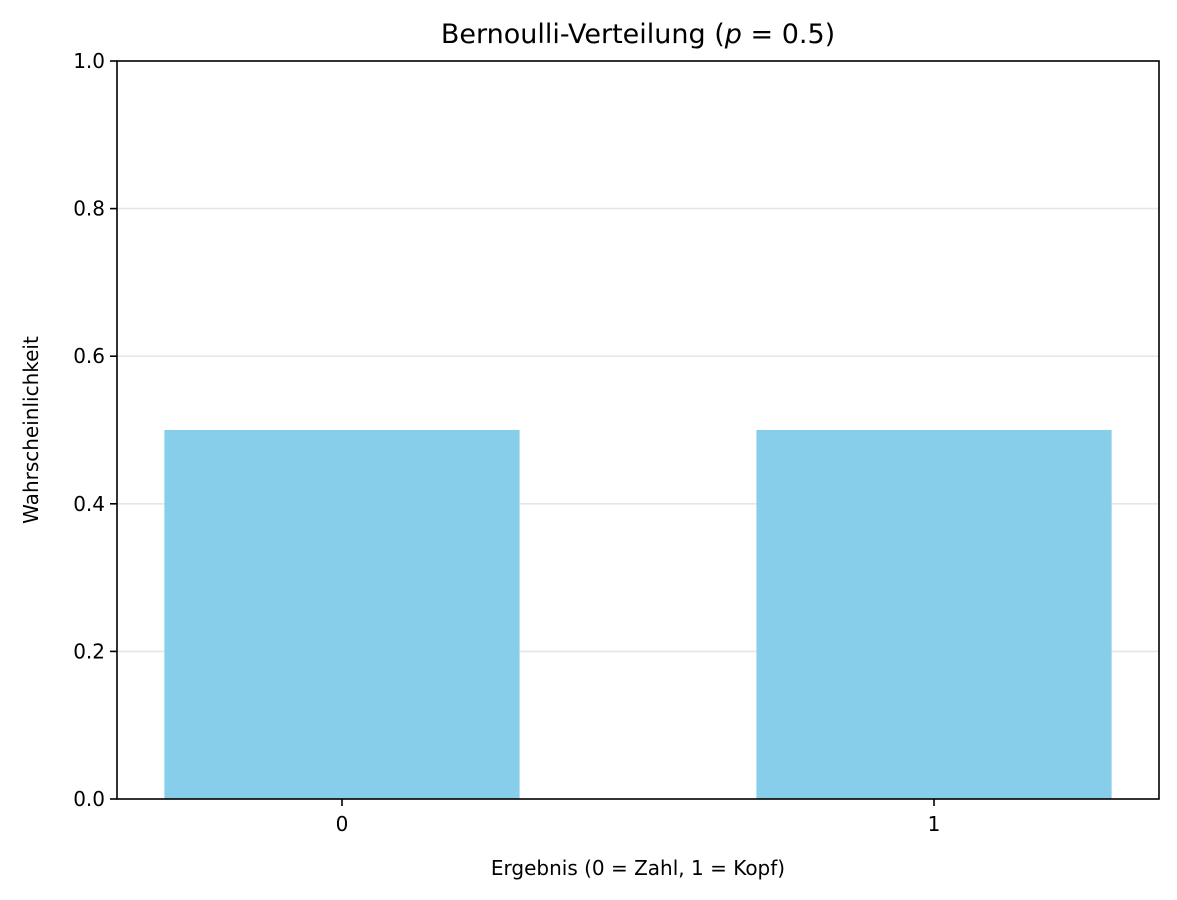 The width and height of the screenshot is (1177, 900). What do you see at coordinates (342, 824) in the screenshot?
I see `x-tick-label: 0` at bounding box center [342, 824].